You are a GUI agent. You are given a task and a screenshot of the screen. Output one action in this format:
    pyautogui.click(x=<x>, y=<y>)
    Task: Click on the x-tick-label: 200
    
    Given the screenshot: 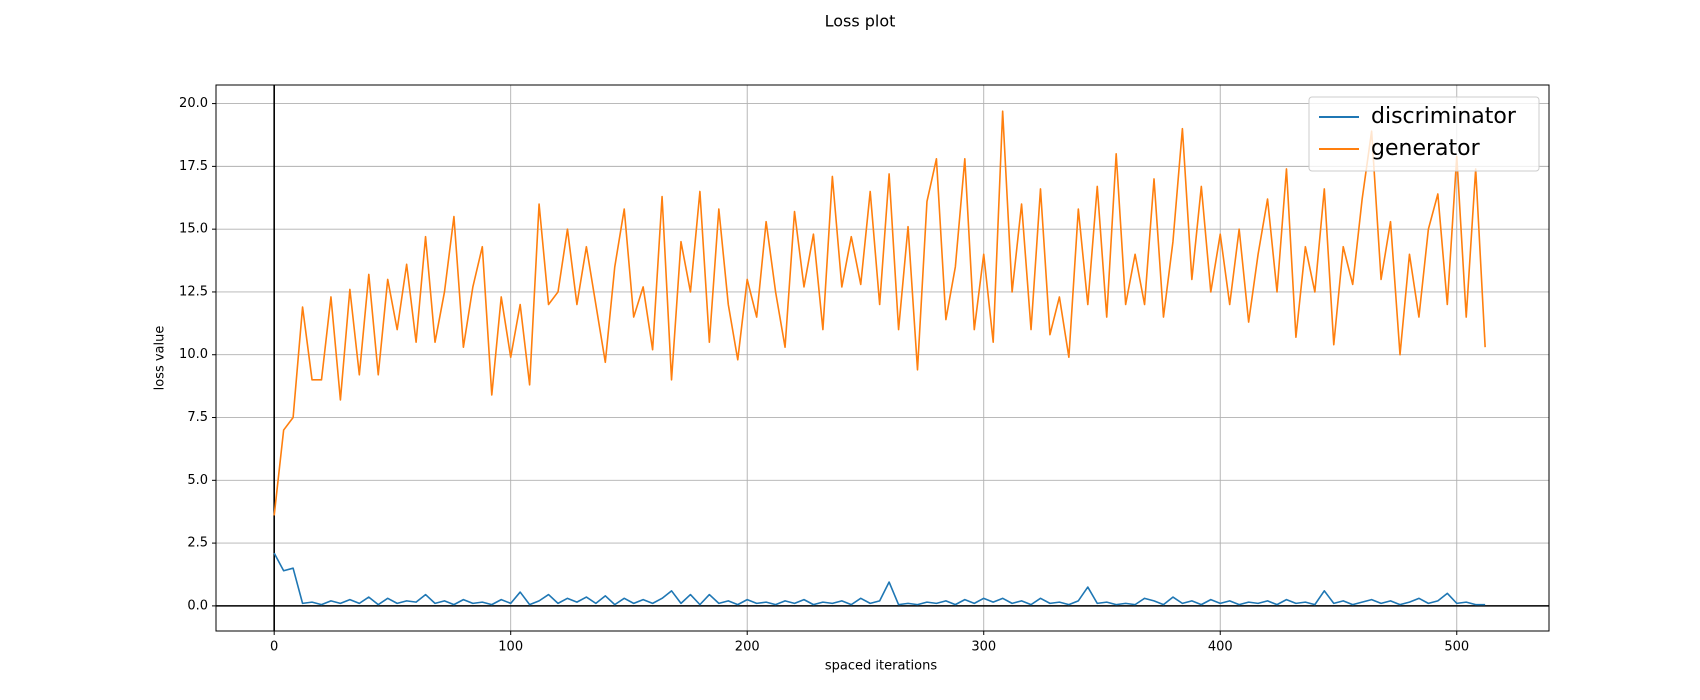 What is the action you would take?
    pyautogui.click(x=747, y=647)
    